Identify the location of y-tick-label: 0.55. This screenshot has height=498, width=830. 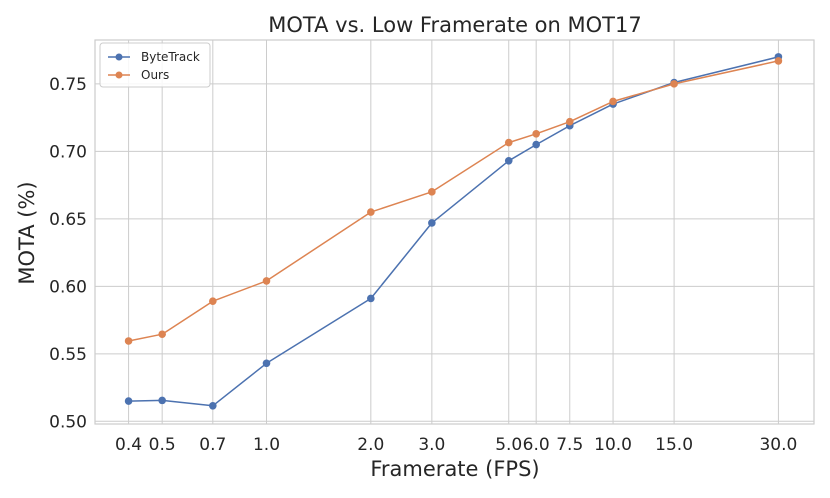
(68, 355).